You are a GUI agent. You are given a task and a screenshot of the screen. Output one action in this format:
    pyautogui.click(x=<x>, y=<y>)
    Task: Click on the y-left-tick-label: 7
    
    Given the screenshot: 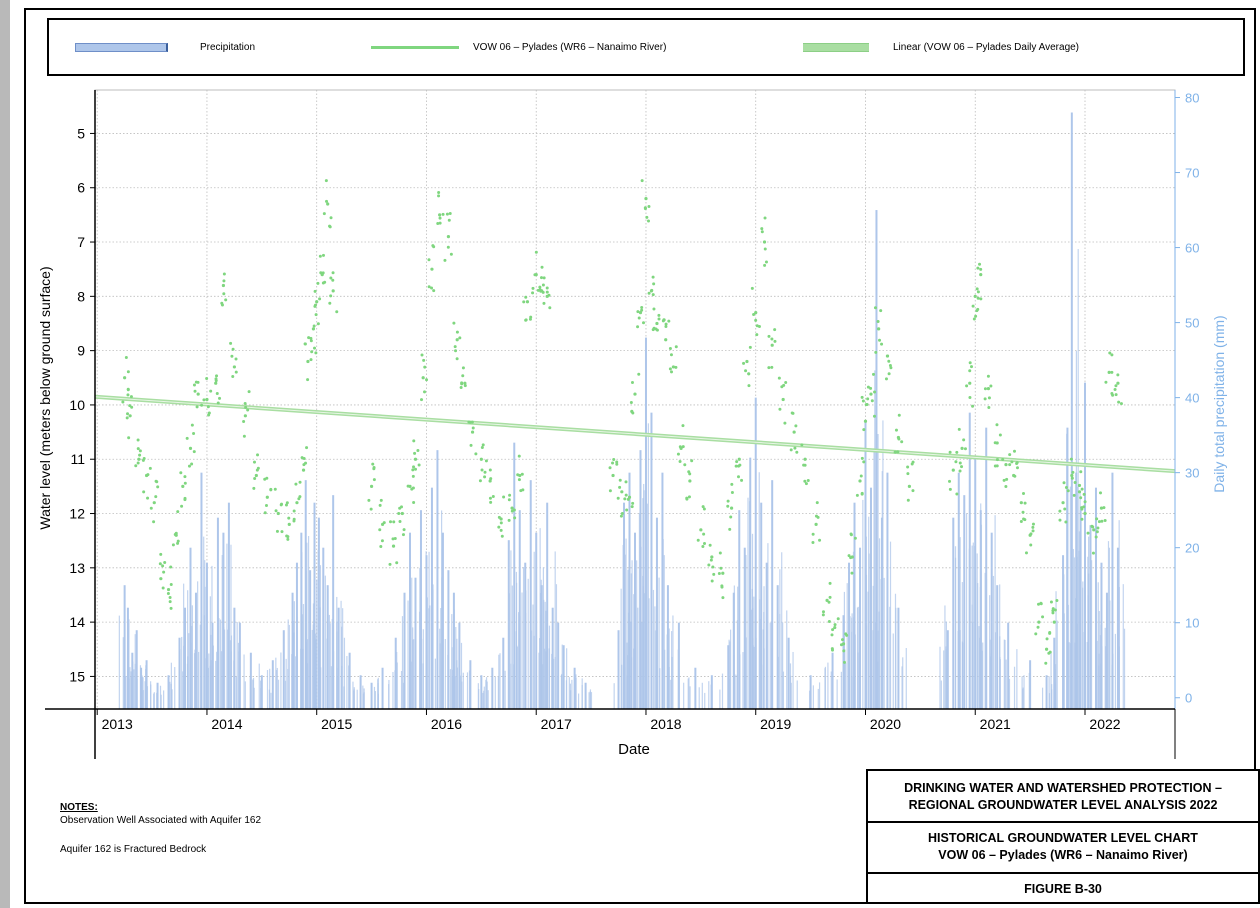 What is the action you would take?
    pyautogui.click(x=81, y=242)
    